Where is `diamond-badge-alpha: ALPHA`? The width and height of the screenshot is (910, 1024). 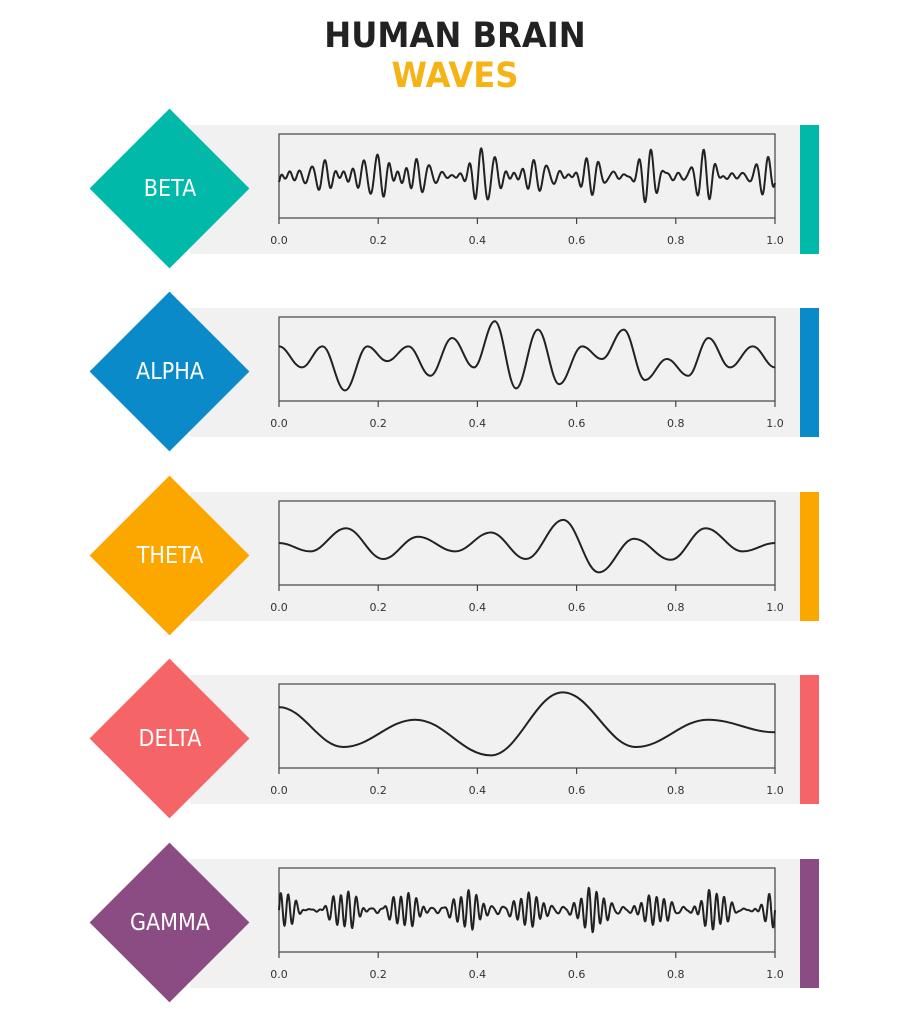
diamond-badge-alpha: ALPHA is located at coordinates (169, 371).